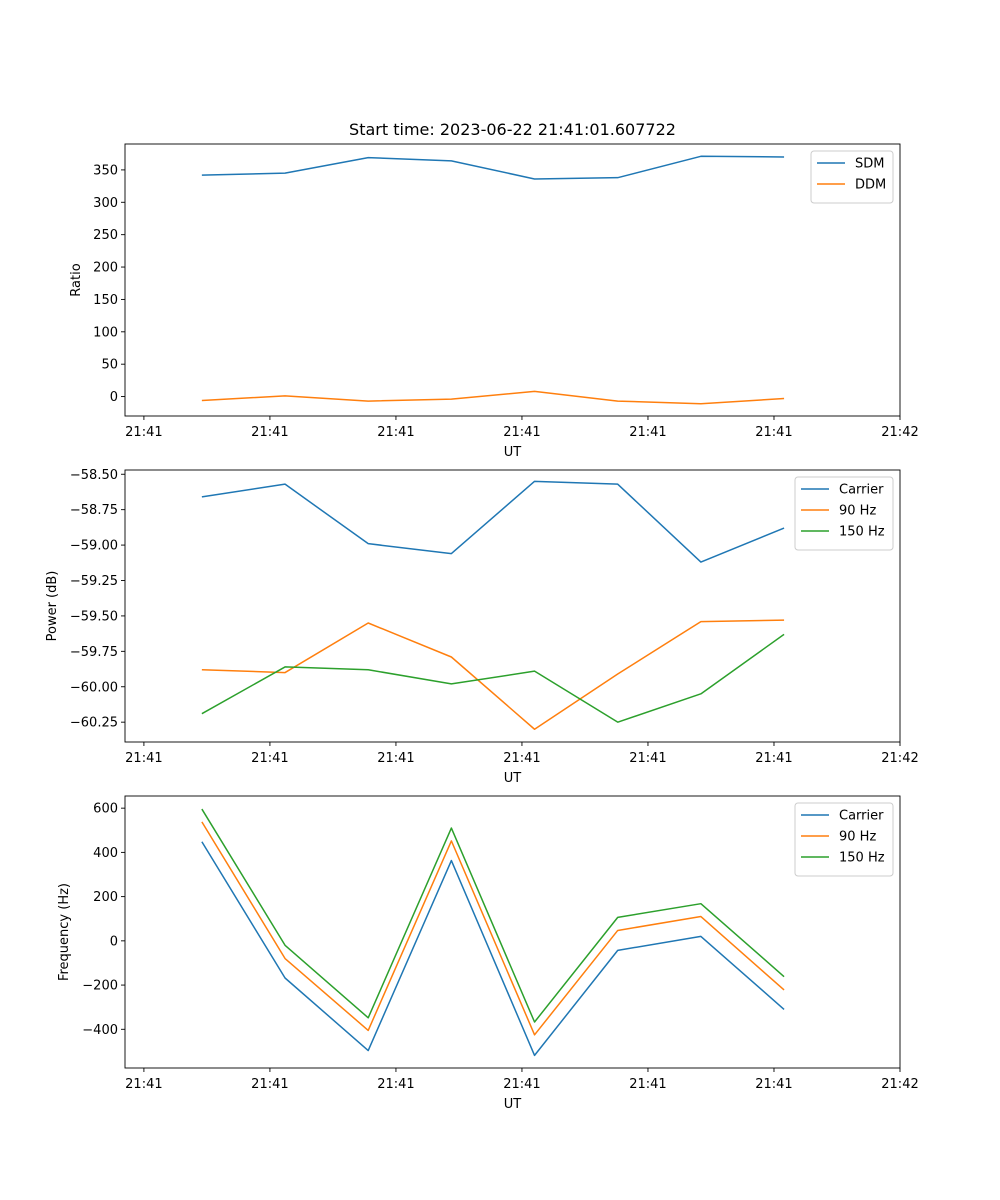 Image resolution: width=1000 pixels, height=1200 pixels. What do you see at coordinates (94, 723) in the screenshot?
I see `y-tick-label: −60.25` at bounding box center [94, 723].